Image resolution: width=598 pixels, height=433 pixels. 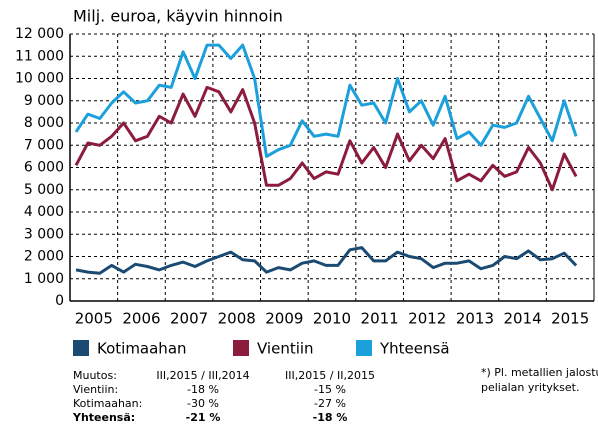 I want to click on table-cell: -30 %, so click(x=203, y=403).